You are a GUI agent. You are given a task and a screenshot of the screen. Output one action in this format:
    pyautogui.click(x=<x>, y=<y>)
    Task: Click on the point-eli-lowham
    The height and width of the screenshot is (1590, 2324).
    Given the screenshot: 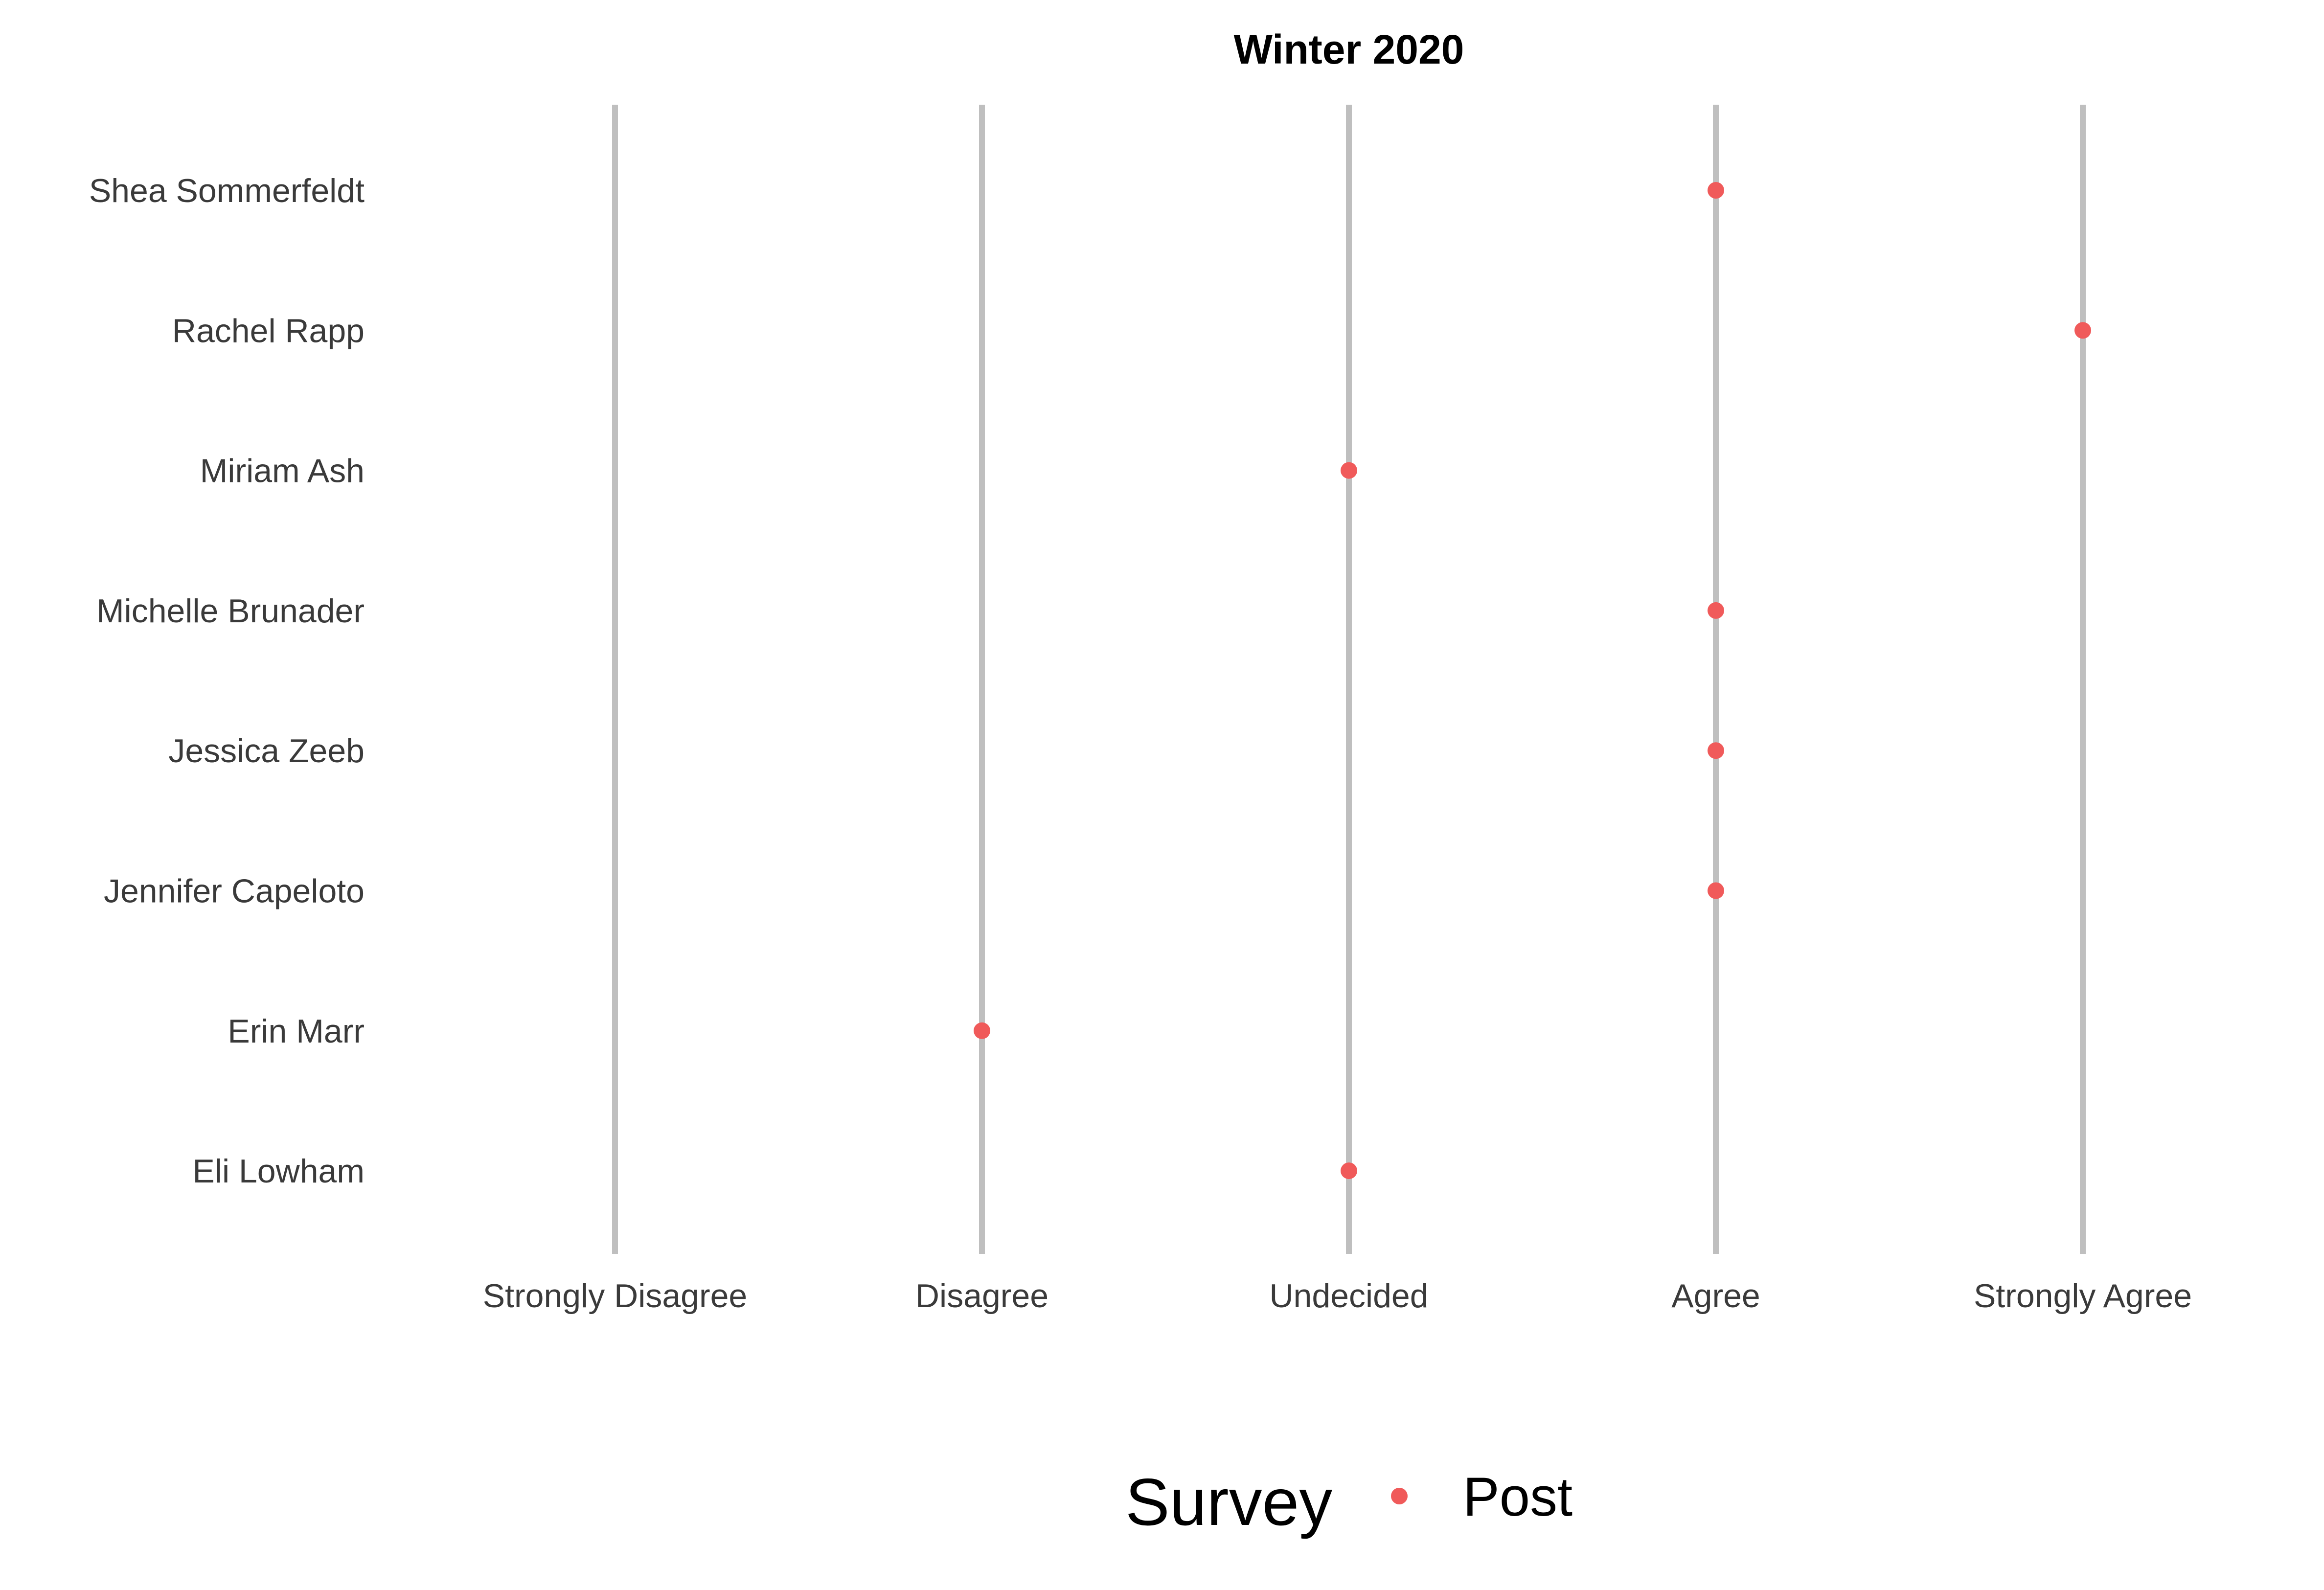 What is the action you would take?
    pyautogui.click(x=1349, y=1171)
    